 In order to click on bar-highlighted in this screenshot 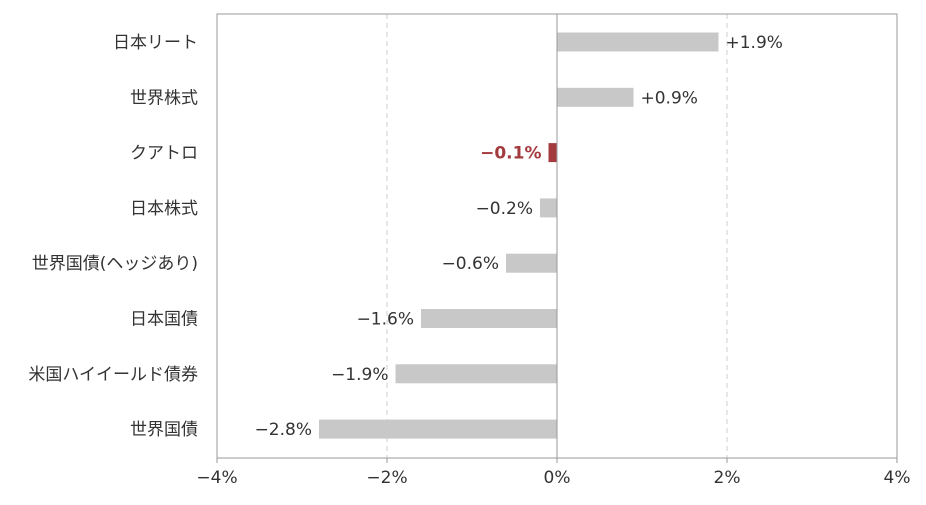, I will do `click(552, 153)`.